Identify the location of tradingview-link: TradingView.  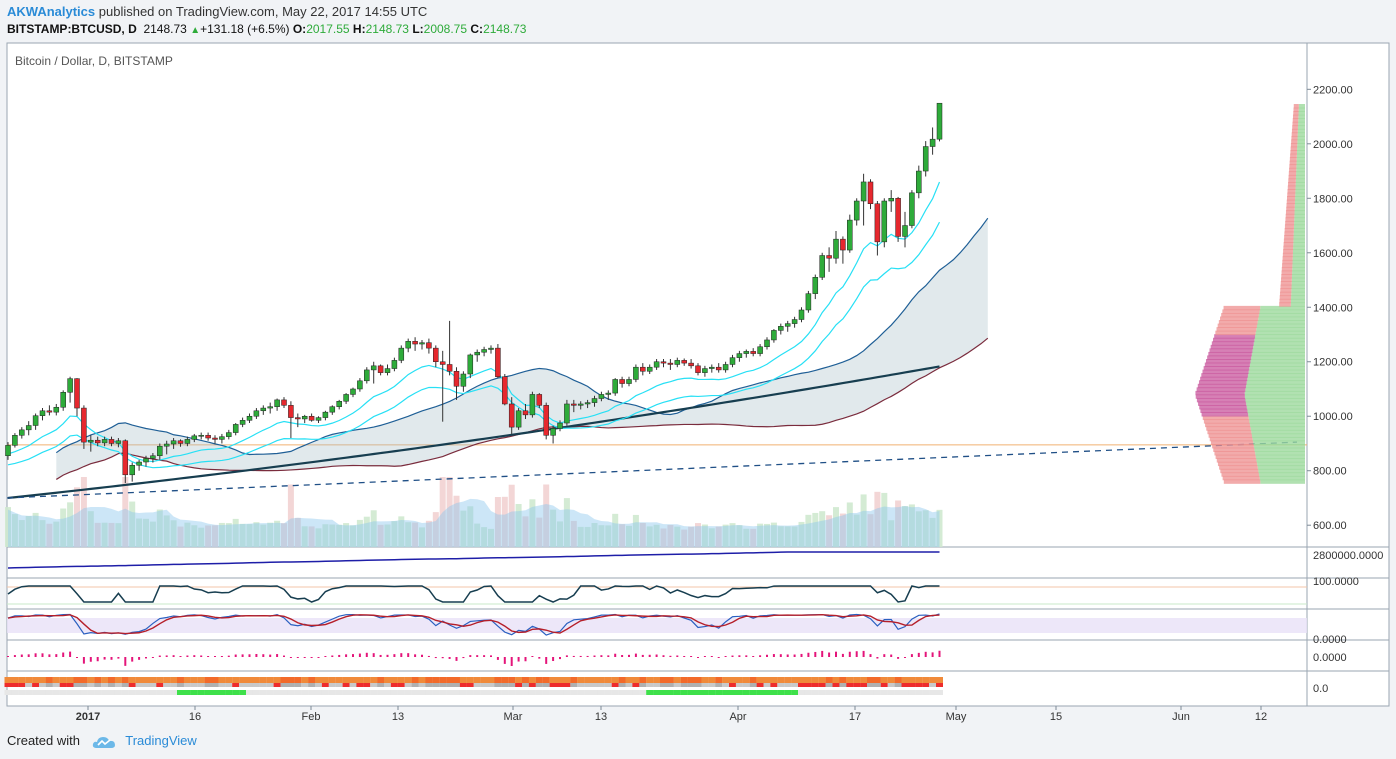
(161, 740).